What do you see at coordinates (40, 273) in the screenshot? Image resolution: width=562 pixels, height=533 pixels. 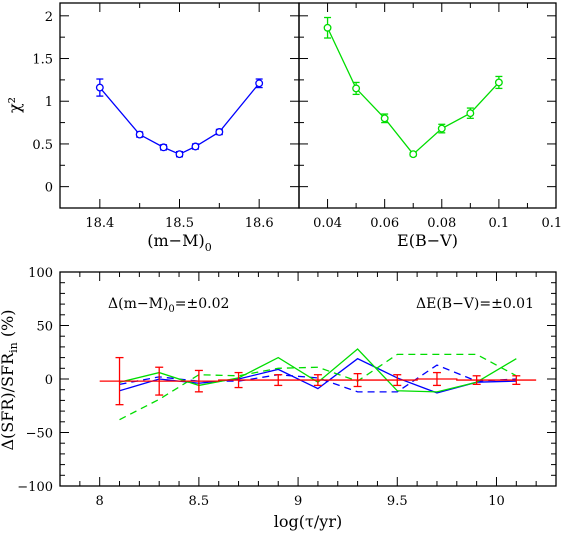 I see `y-tick-label: 100` at bounding box center [40, 273].